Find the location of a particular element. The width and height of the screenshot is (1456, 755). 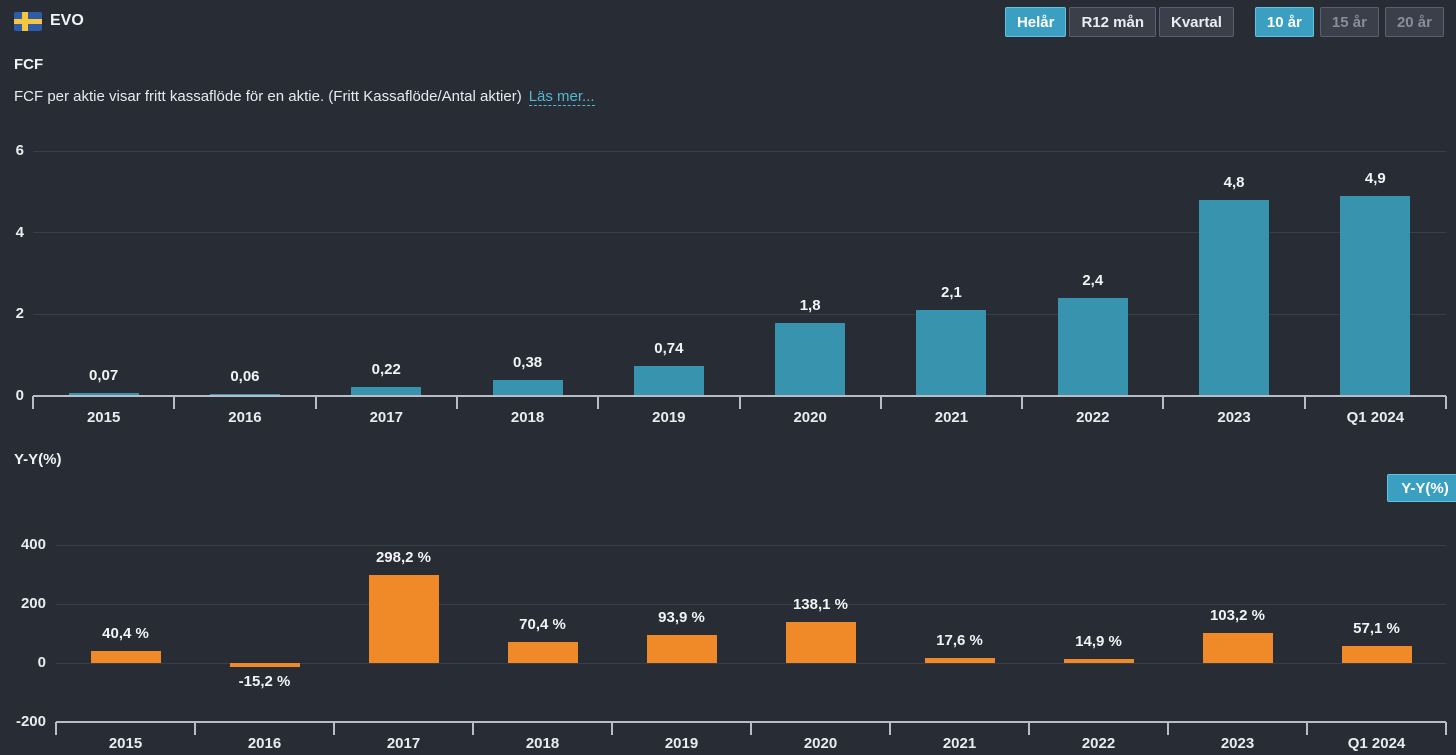

bar-value-label: 40,4 % is located at coordinates (125, 634).